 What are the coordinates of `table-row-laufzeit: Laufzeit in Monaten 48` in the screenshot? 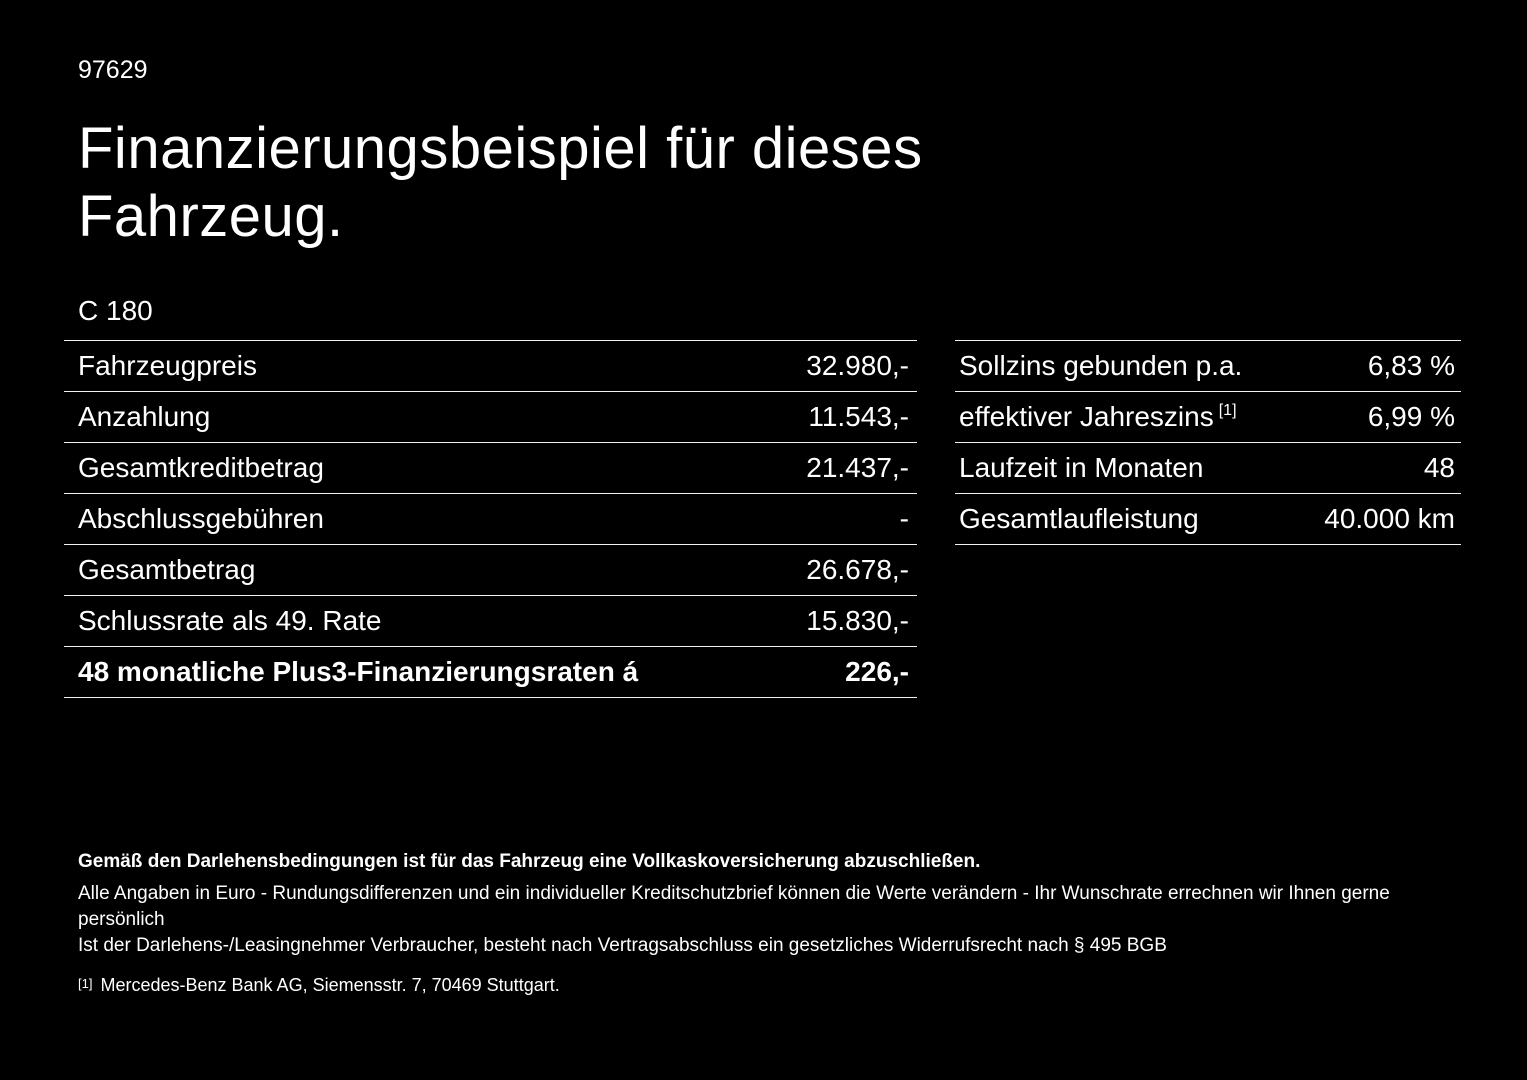 It's located at (1208, 467).